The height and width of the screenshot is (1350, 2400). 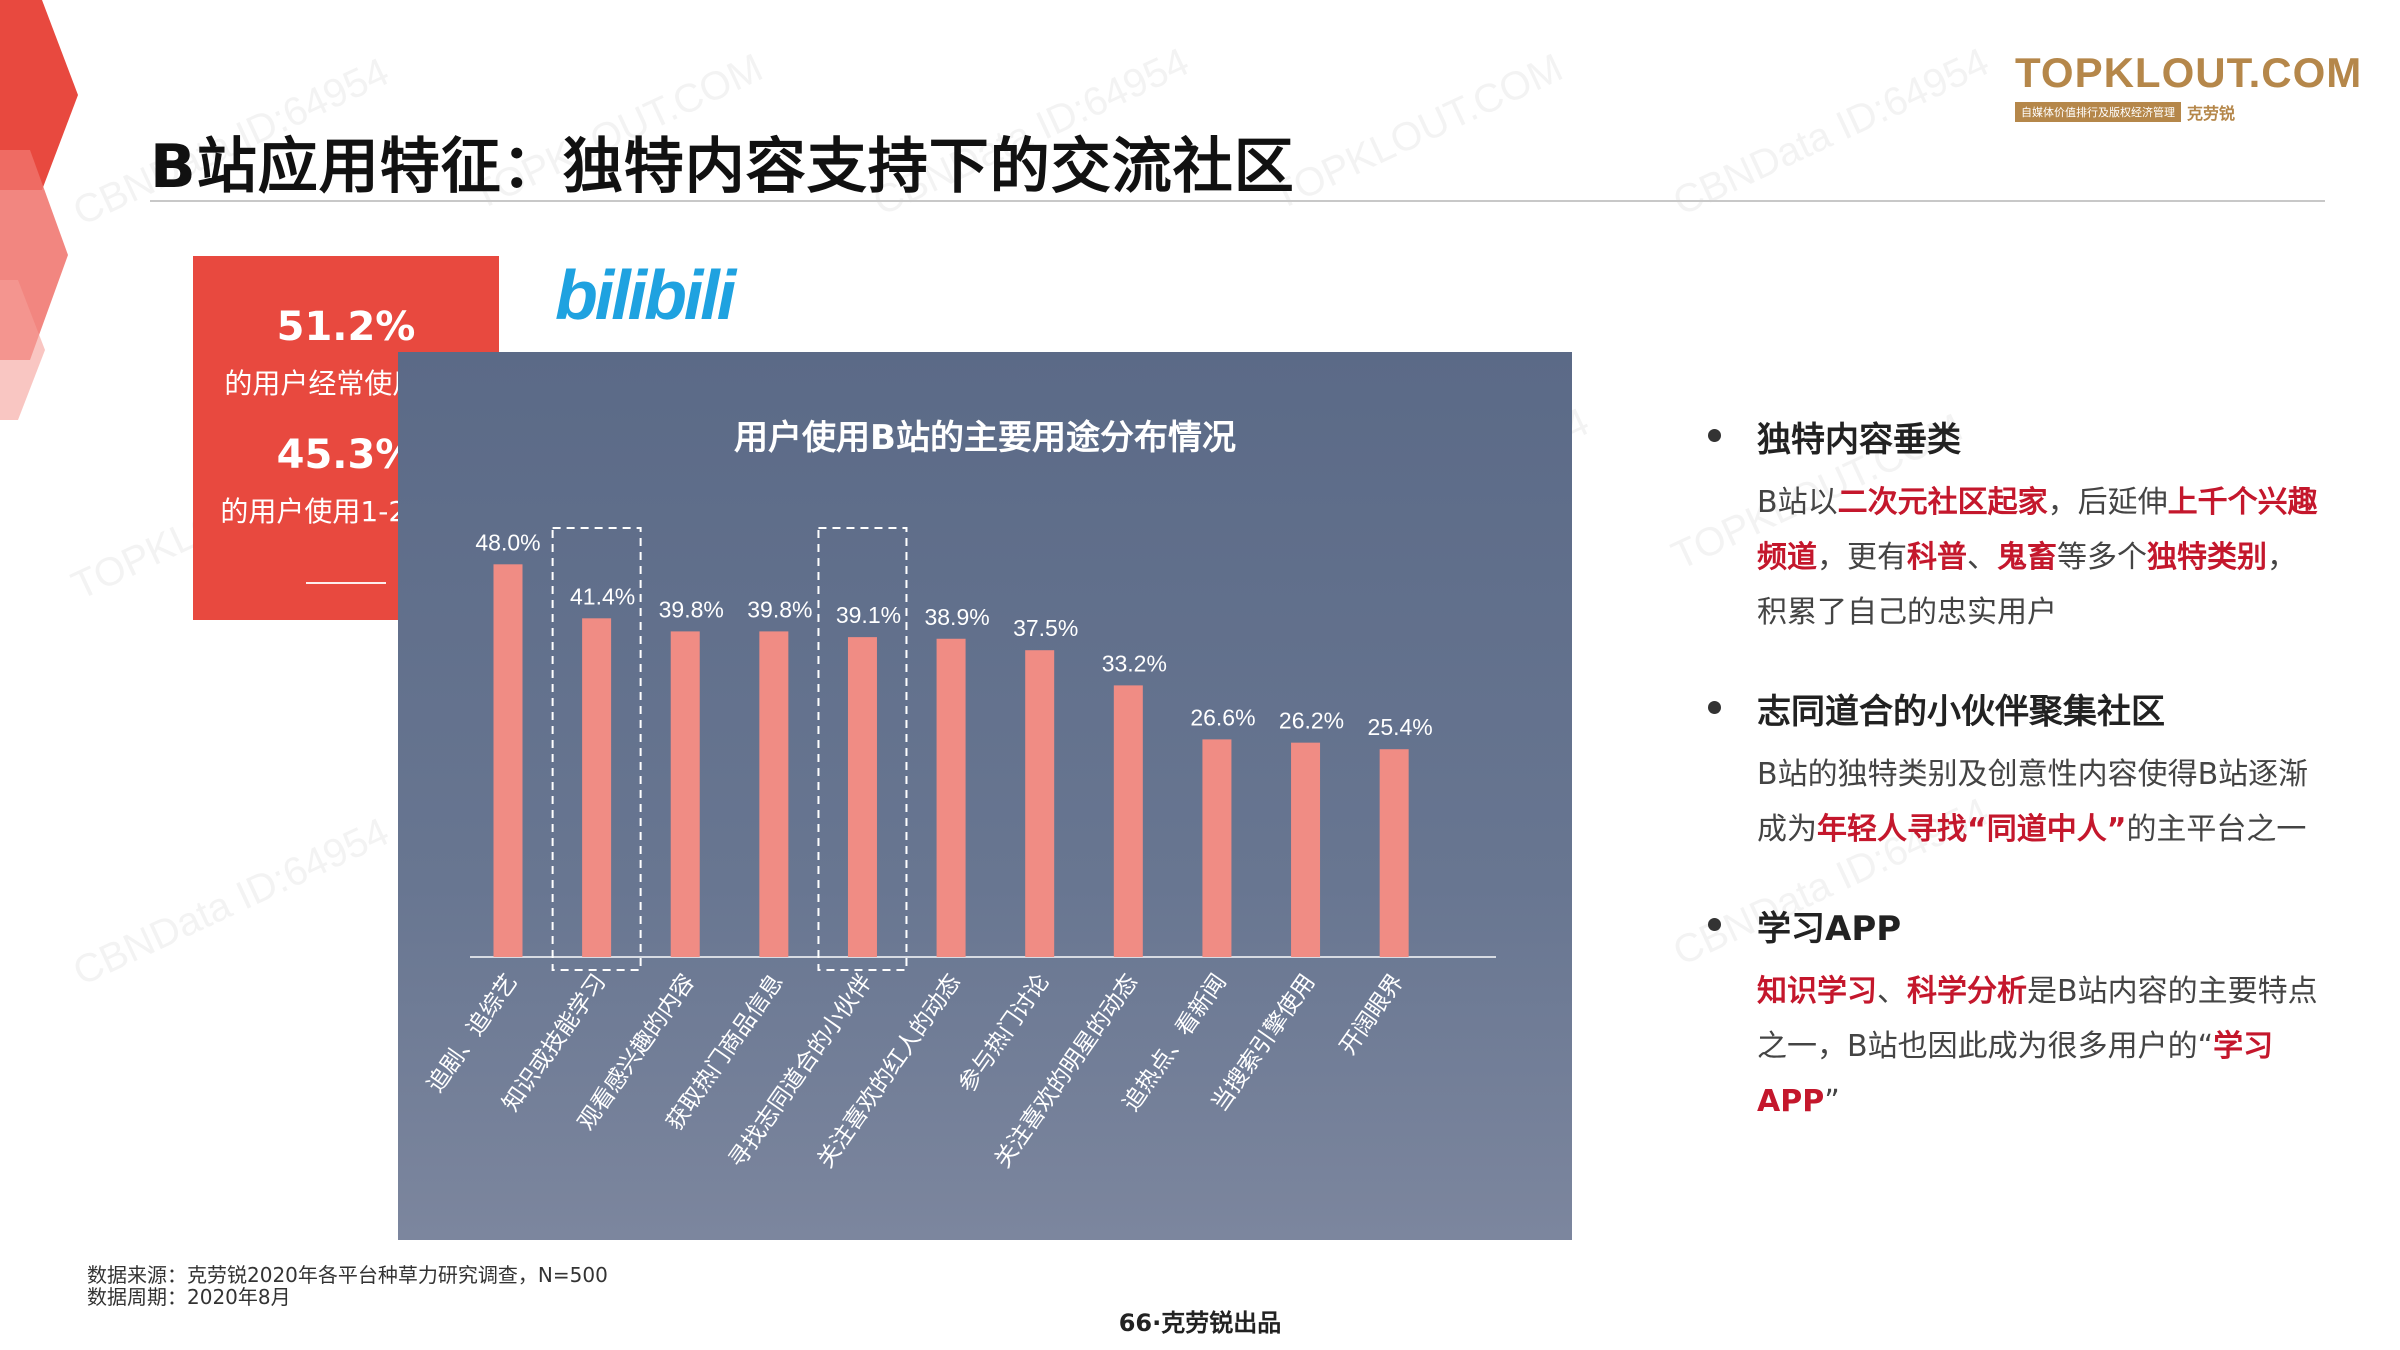 What do you see at coordinates (2216, 829) in the screenshot?
I see `body-text: 的主平台之一` at bounding box center [2216, 829].